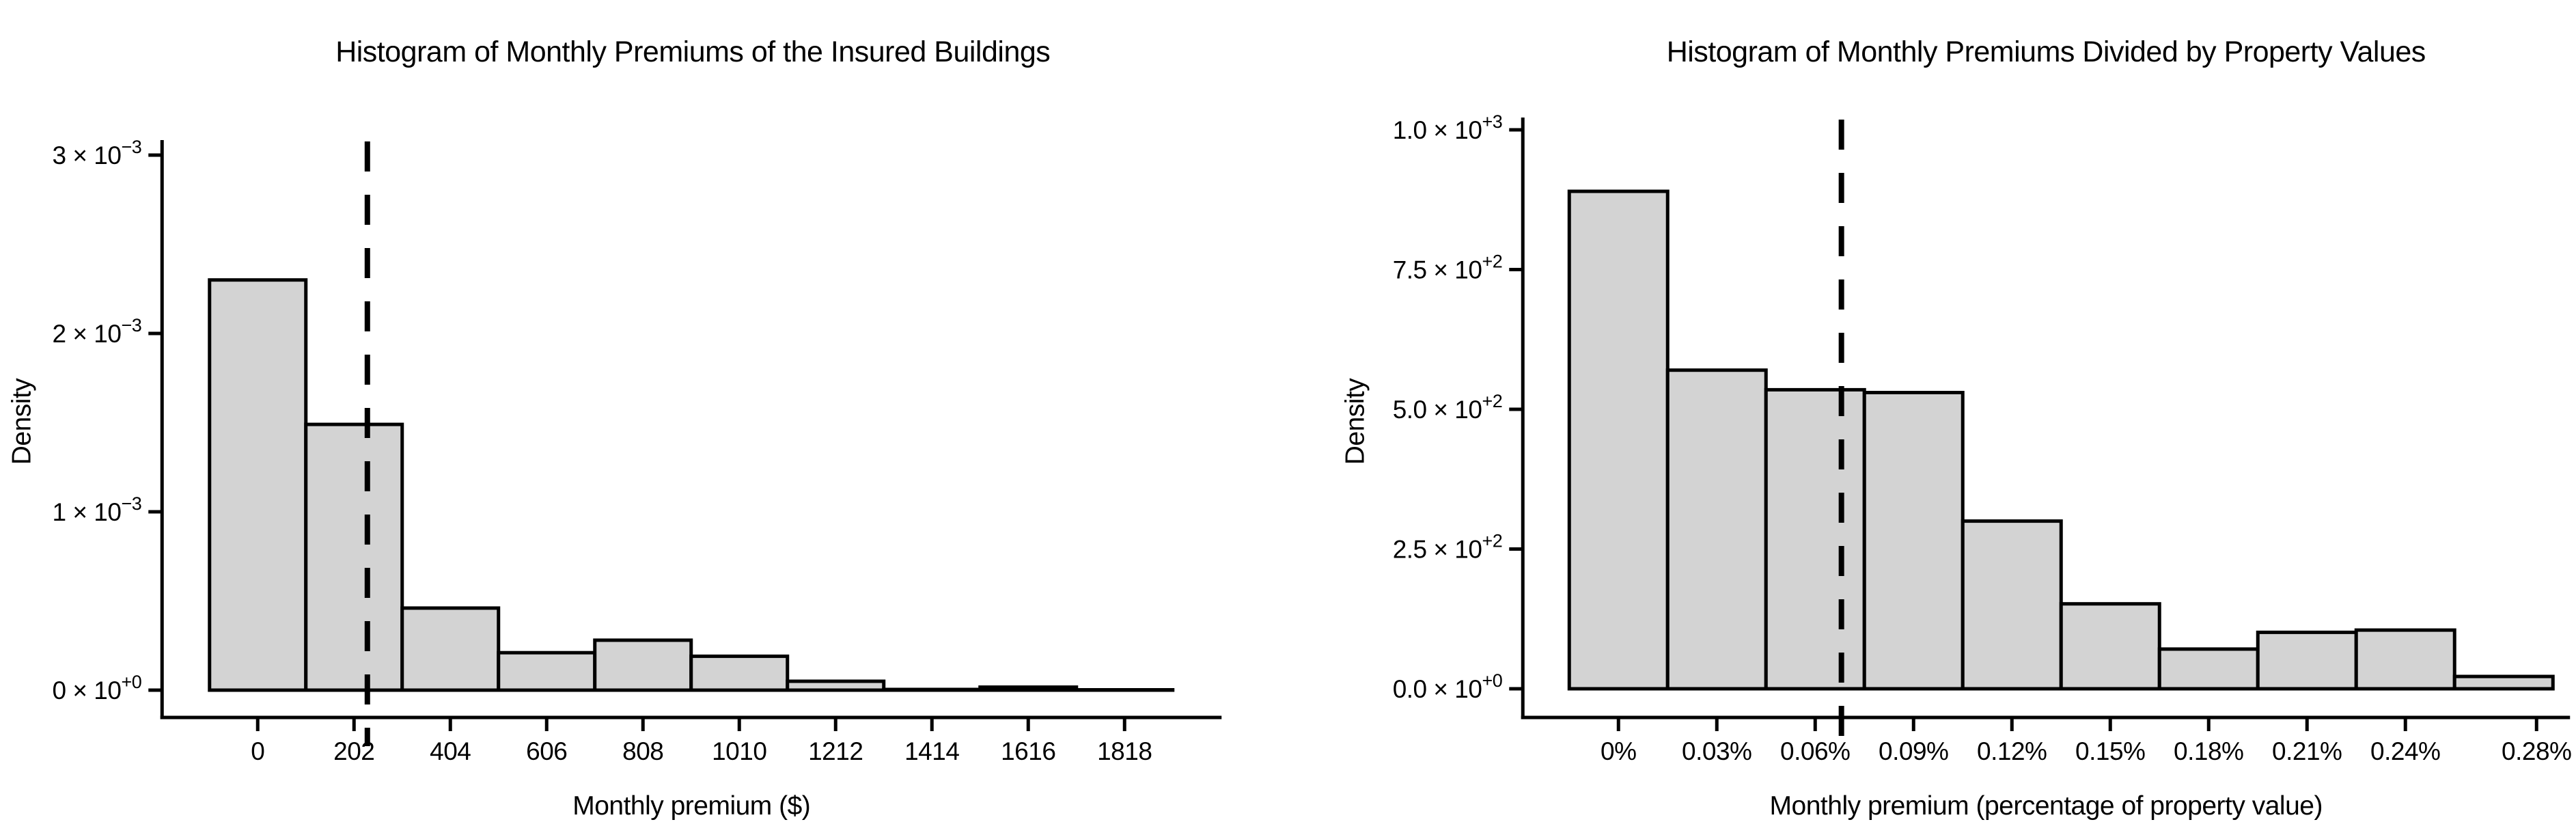 The width and height of the screenshot is (2576, 835). Describe the element at coordinates (1717, 751) in the screenshot. I see `x-tick-label: 0.03%` at that location.